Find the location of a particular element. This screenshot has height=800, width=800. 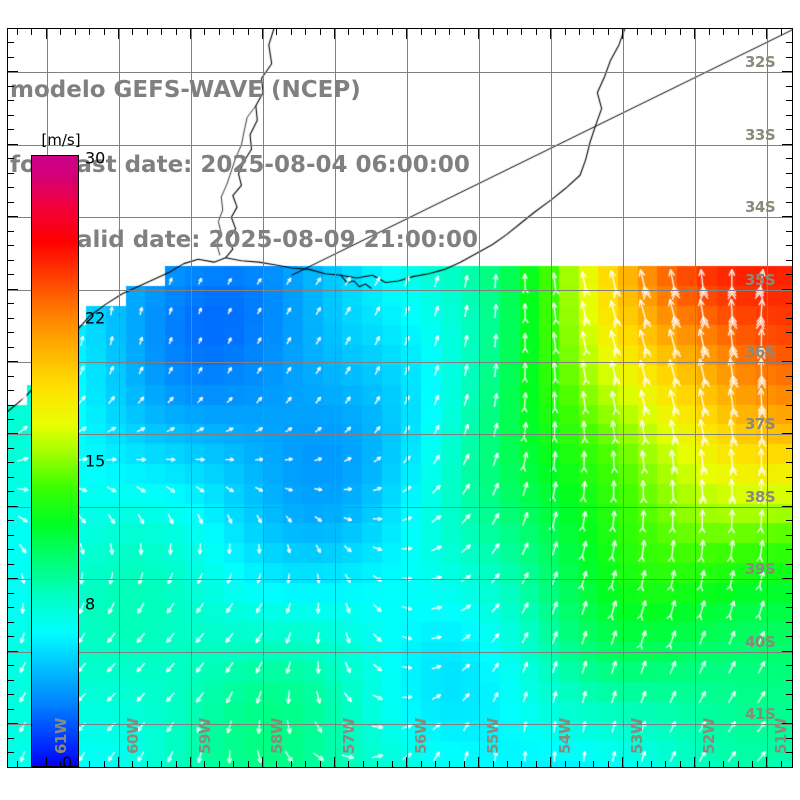

lon-label-59W: 59W is located at coordinates (204, 736).